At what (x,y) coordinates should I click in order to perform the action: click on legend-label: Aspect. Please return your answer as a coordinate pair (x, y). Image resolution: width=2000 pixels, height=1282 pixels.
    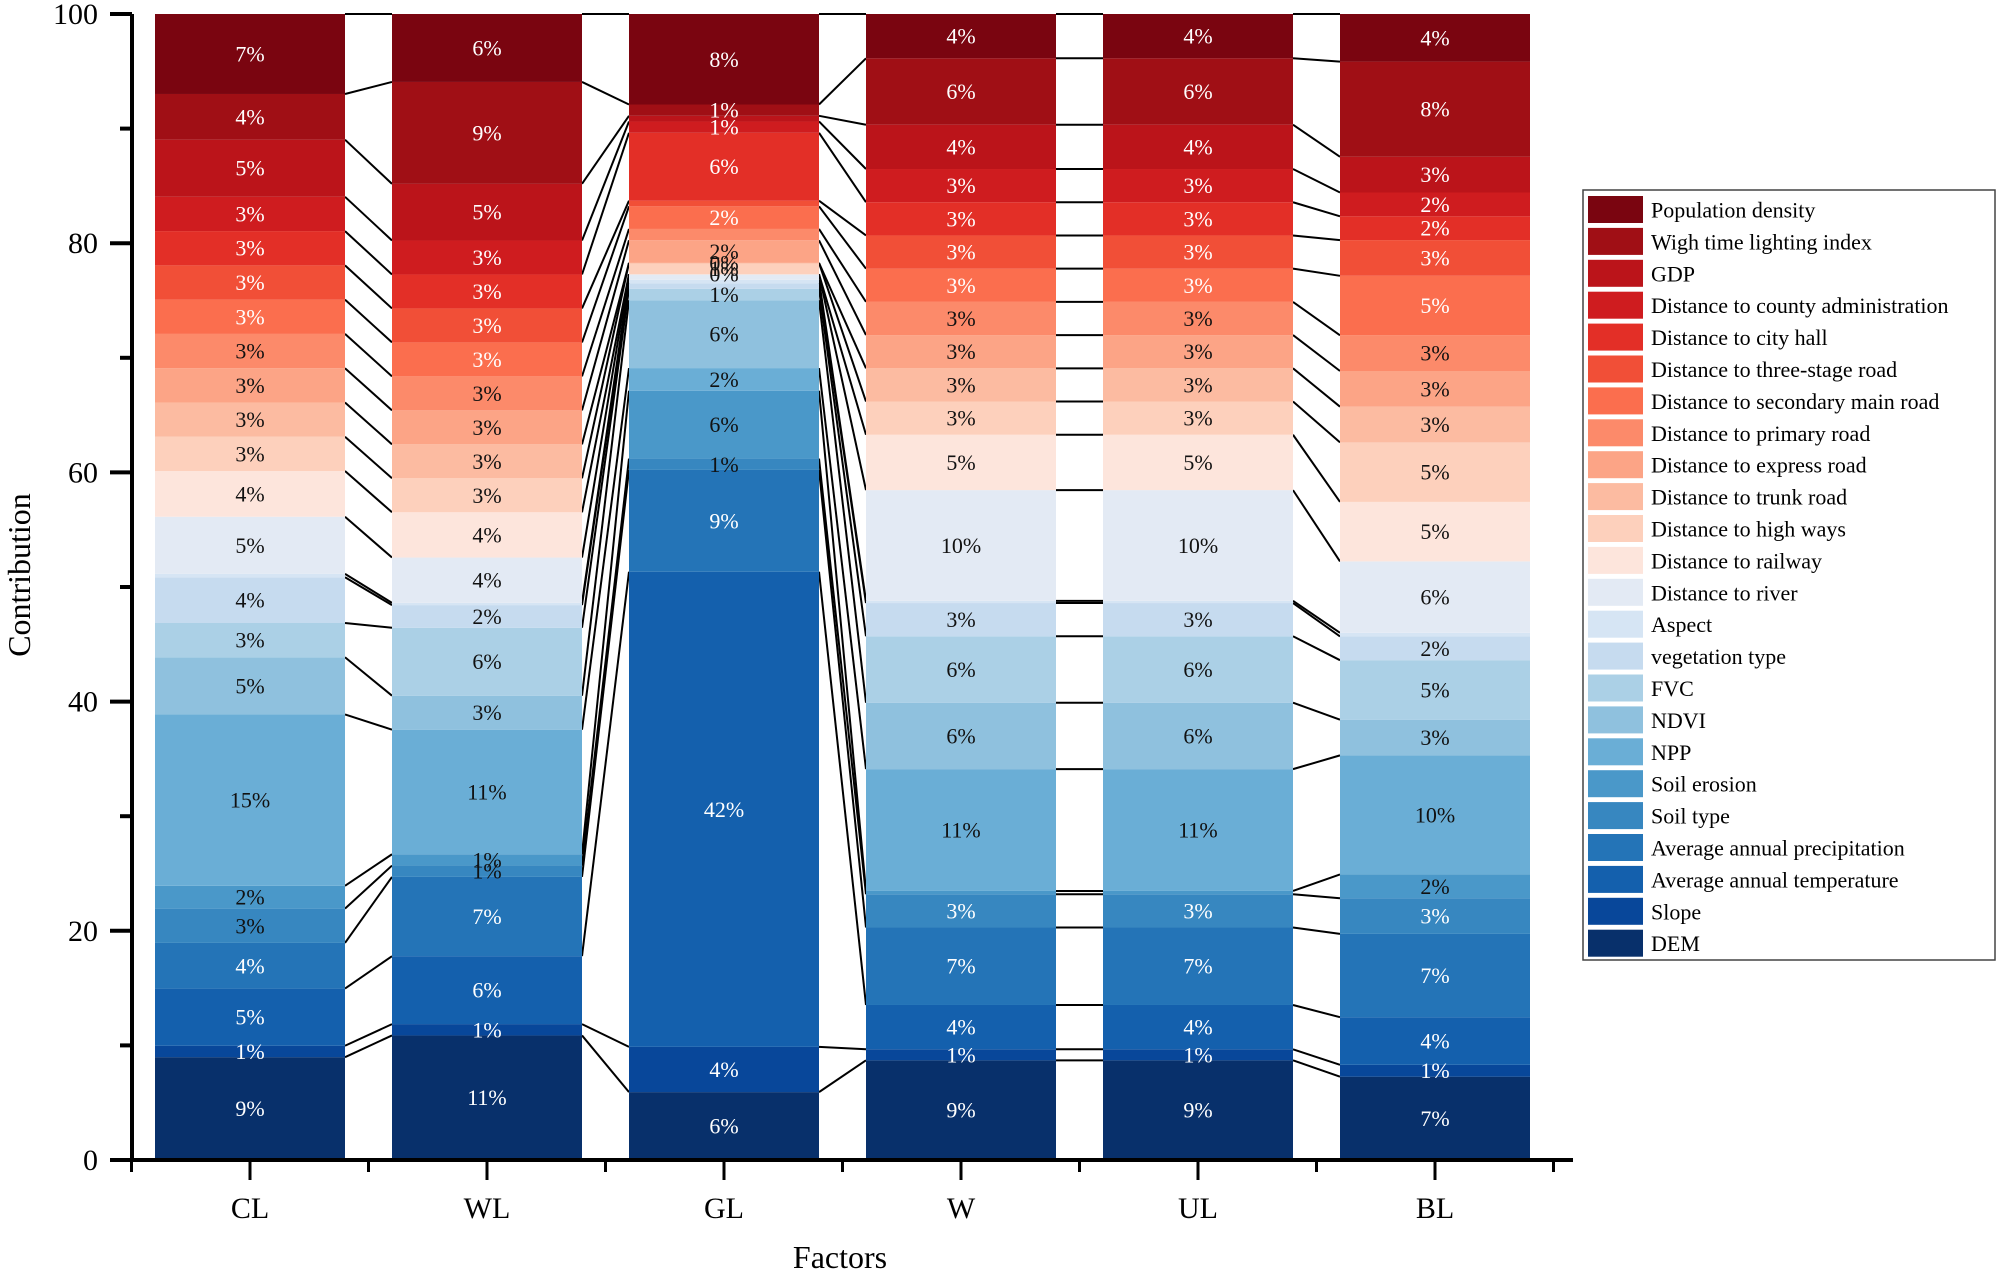
    Looking at the image, I should click on (1681, 624).